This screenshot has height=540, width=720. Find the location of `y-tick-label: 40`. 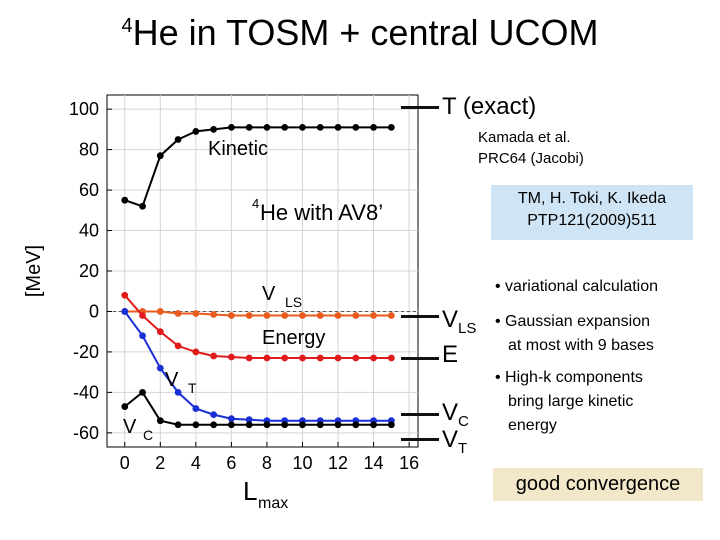

y-tick-label: 40 is located at coordinates (89, 231).